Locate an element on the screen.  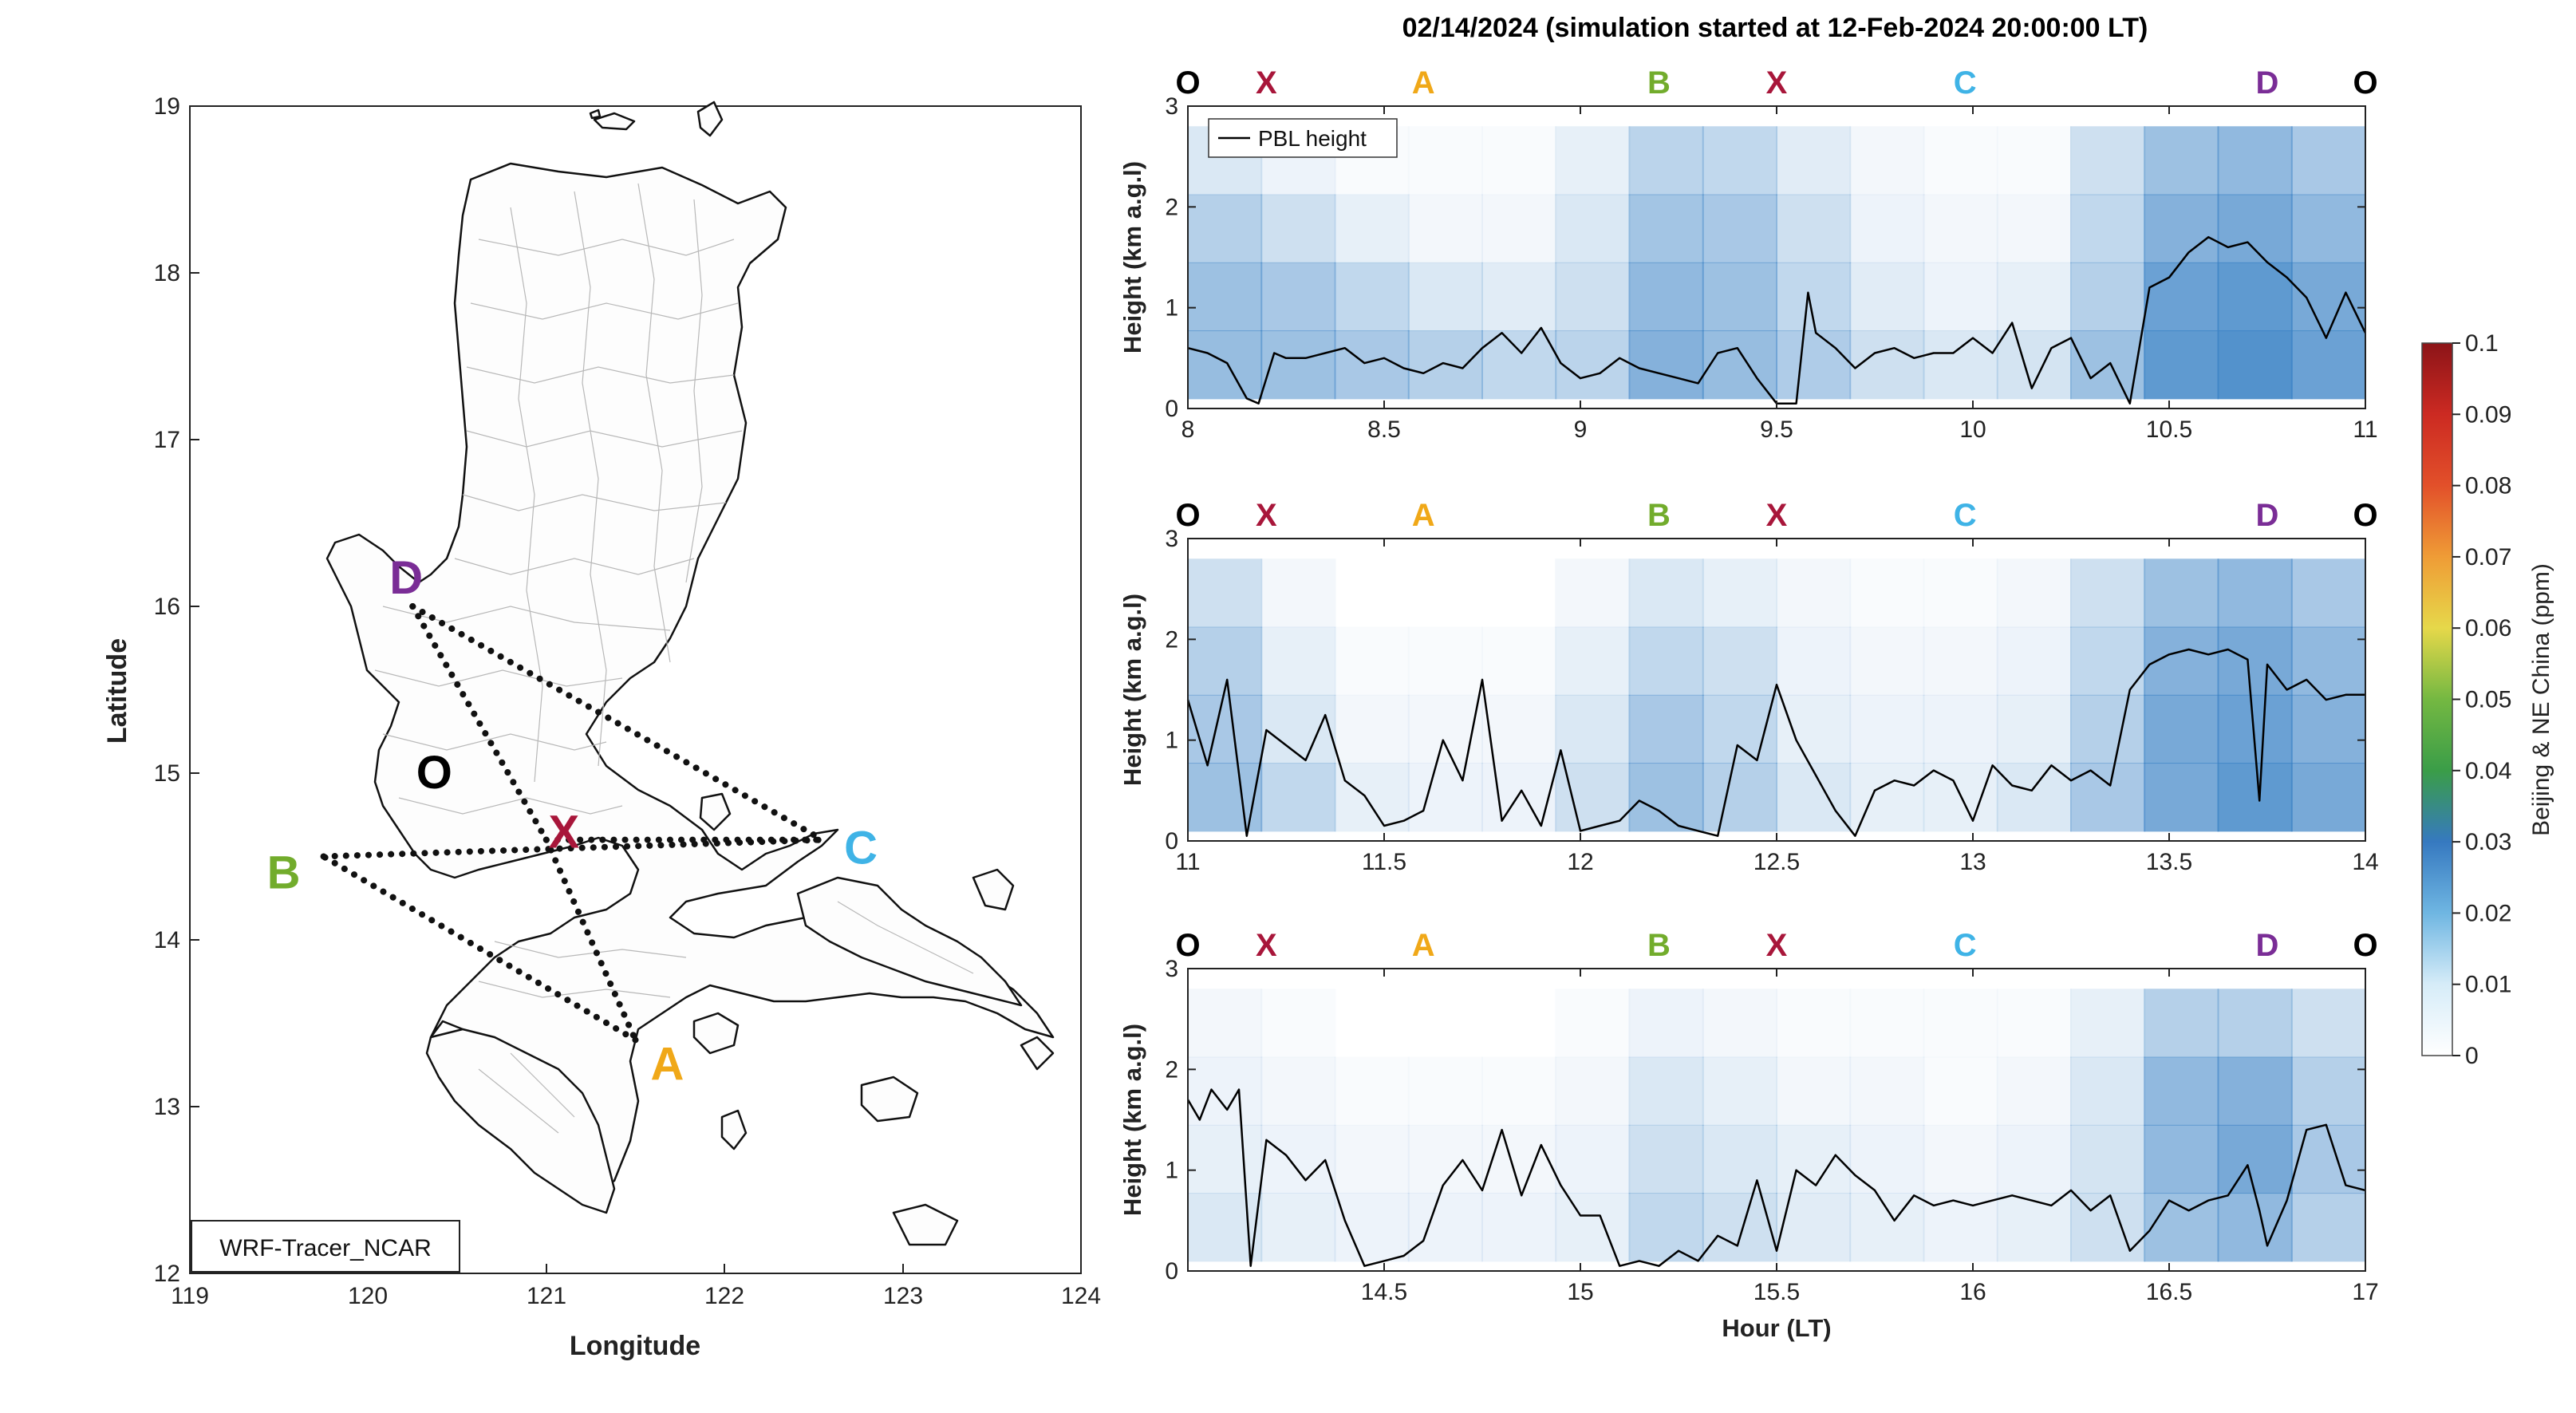
map-xtick: 119 is located at coordinates (190, 1296).